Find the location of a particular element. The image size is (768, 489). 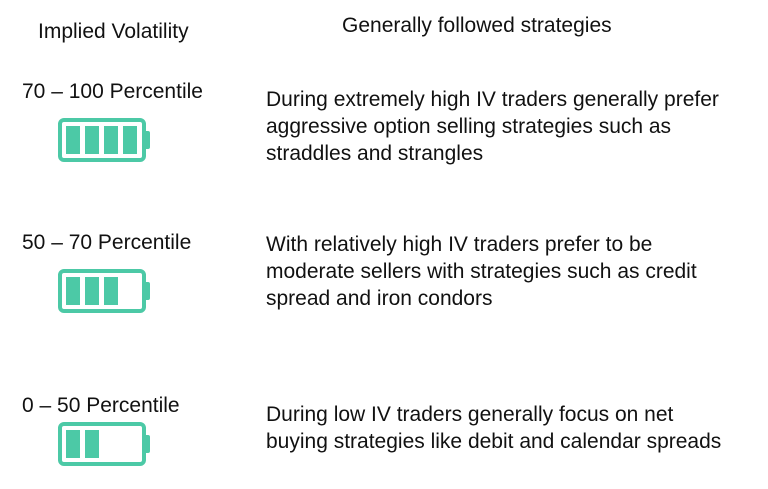

percentile-label: 70 – 100 Percentile is located at coordinates (112, 91).